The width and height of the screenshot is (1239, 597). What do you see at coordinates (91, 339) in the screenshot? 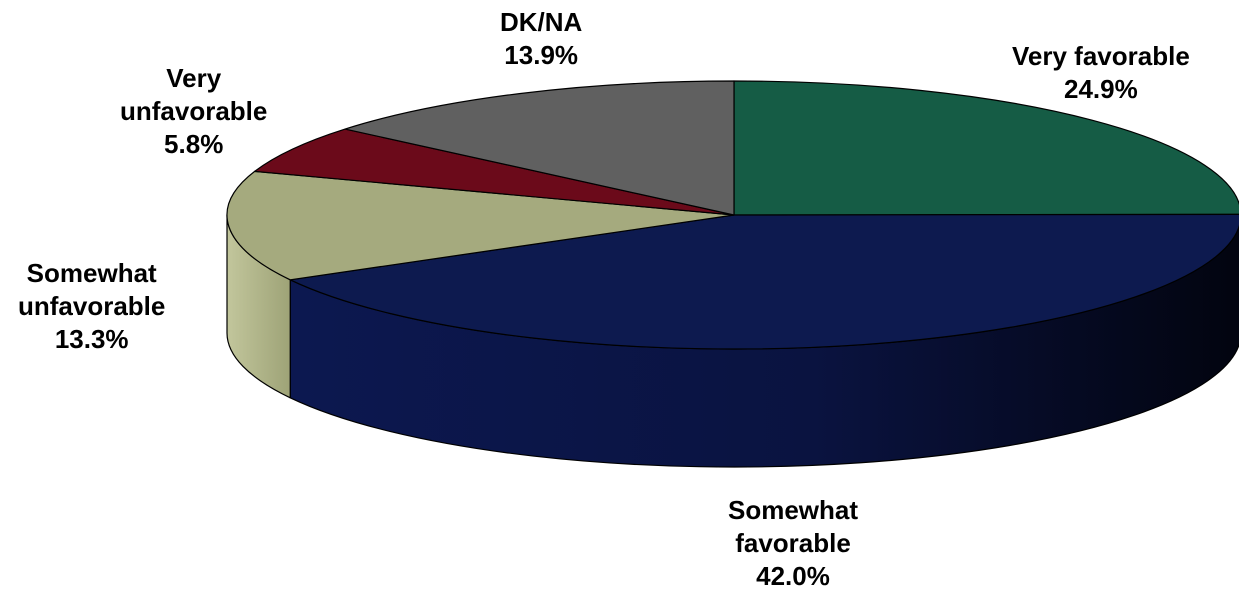
I see `slice-value: 13.3%` at bounding box center [91, 339].